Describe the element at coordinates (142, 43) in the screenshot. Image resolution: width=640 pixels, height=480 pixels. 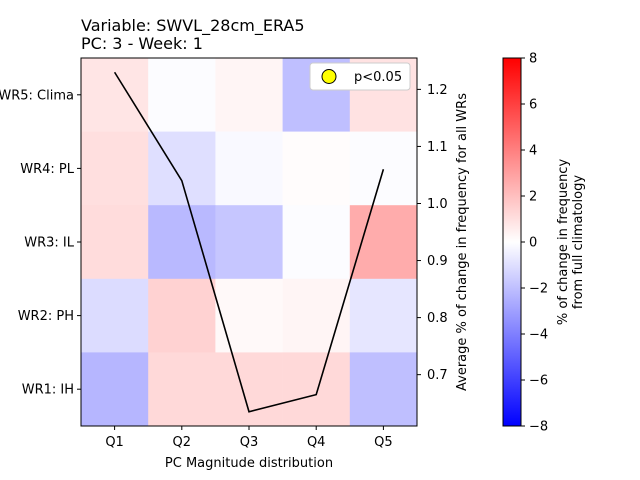
I see `chart-title-line2: PC: 3 - Week: 1` at that location.